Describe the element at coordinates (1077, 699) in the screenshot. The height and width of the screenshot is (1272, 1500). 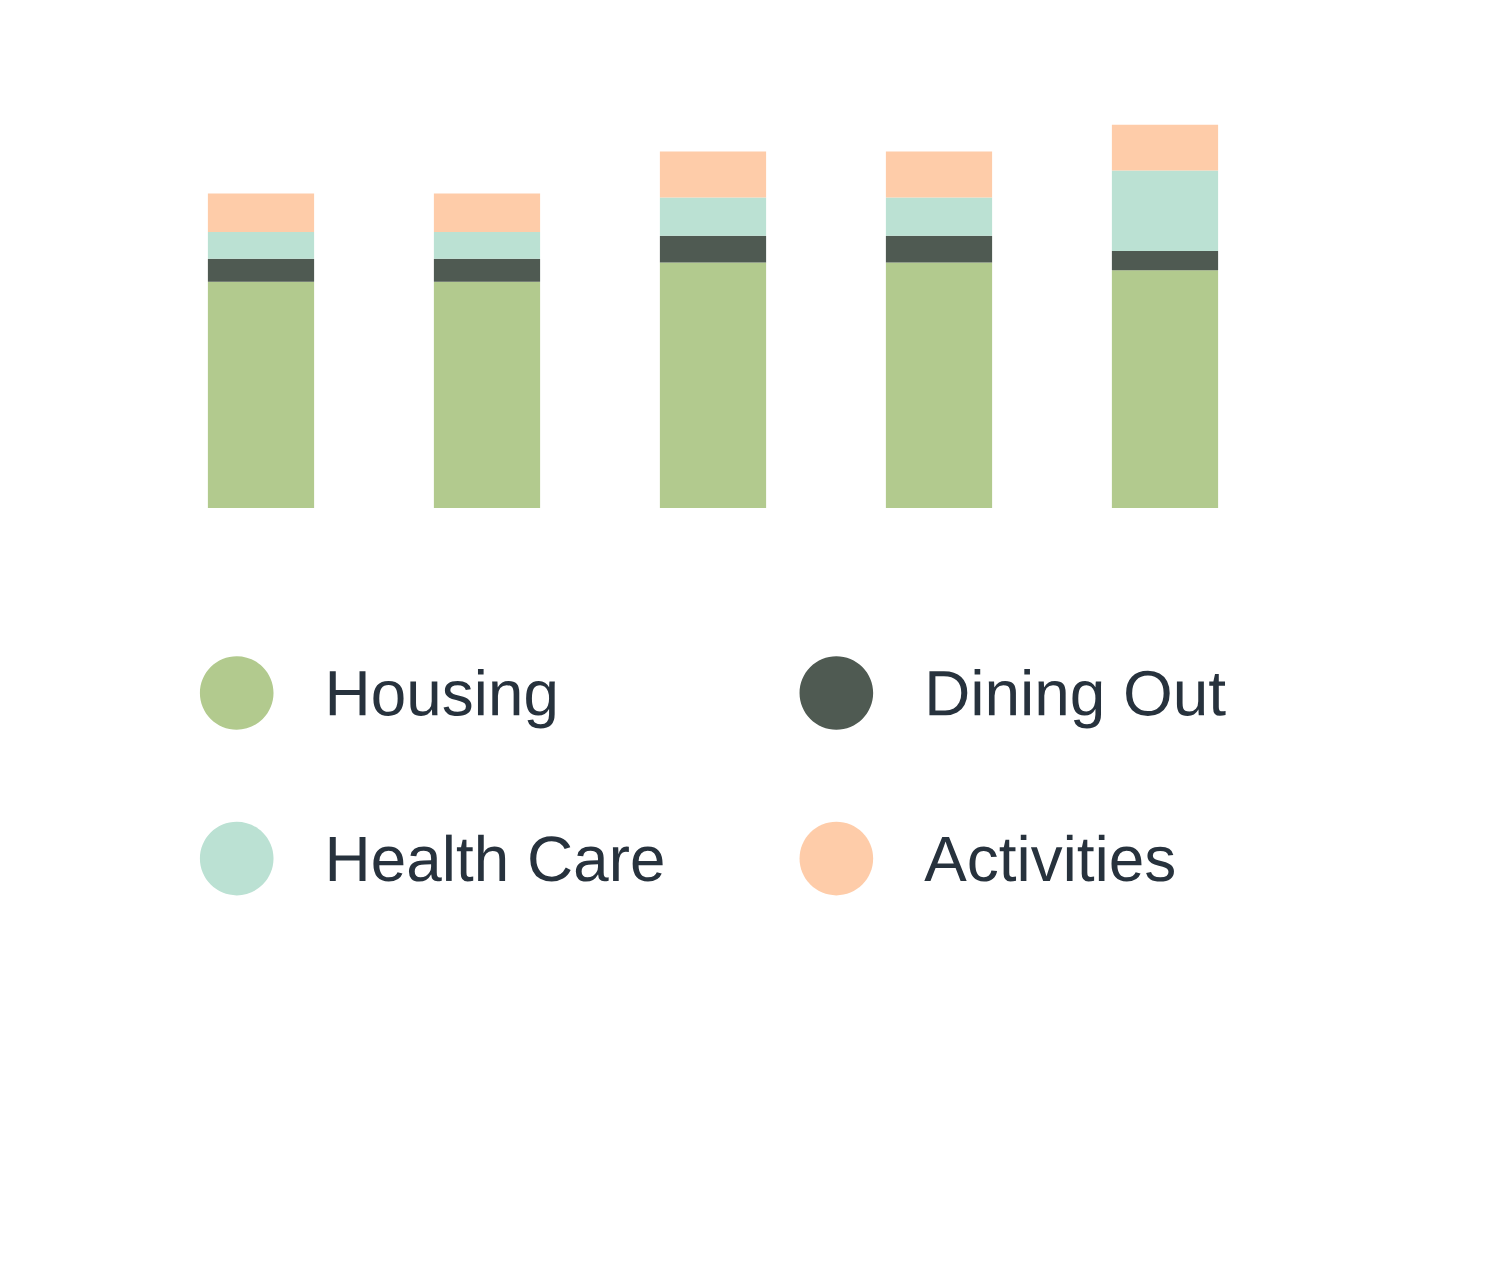
I see `legend-label: Dining Out` at that location.